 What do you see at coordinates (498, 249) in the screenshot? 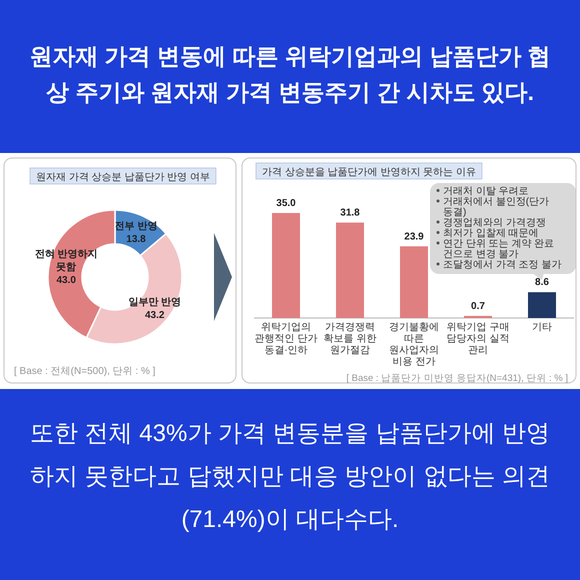
I see `annotation: 연간 단위 또는 계약 완료 건으로 변경 불가` at bounding box center [498, 249].